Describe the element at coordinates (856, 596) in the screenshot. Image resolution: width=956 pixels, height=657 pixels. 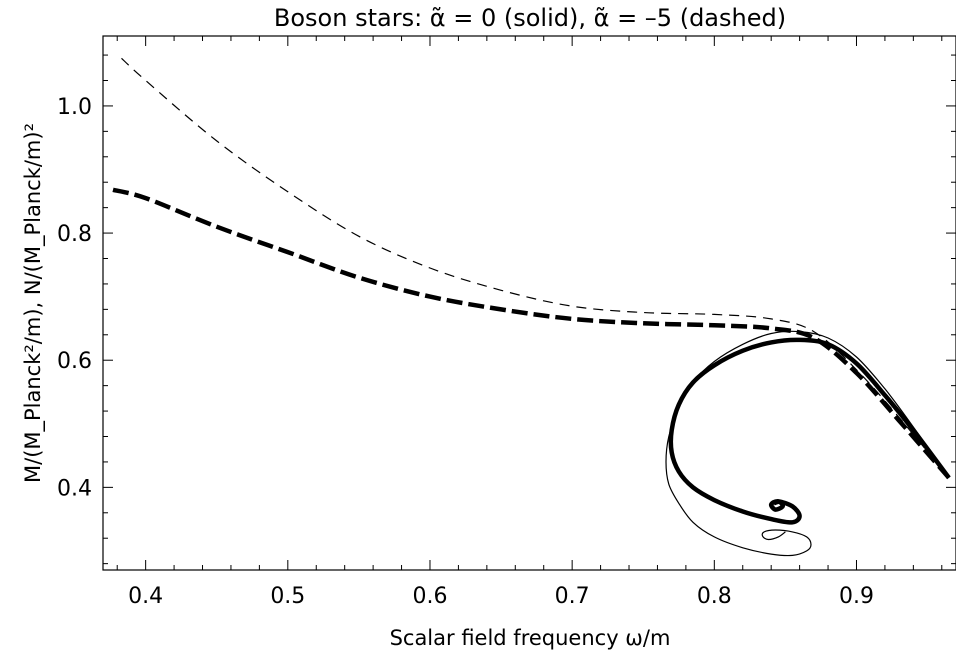
I see `x-tick-label: 0.9` at that location.